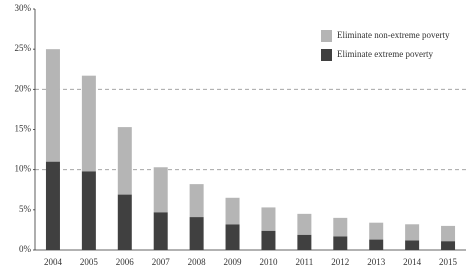  What do you see at coordinates (448, 262) in the screenshot?
I see `x-tick-label: 2015` at bounding box center [448, 262].